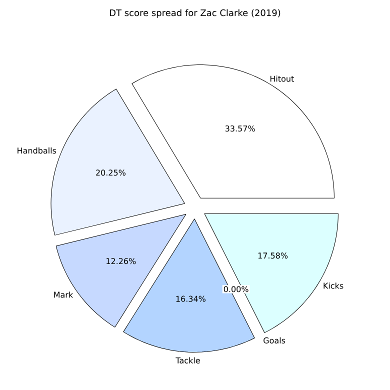 The image size is (390, 390). What do you see at coordinates (240, 128) in the screenshot?
I see `data-label: 33.57%` at bounding box center [240, 128].